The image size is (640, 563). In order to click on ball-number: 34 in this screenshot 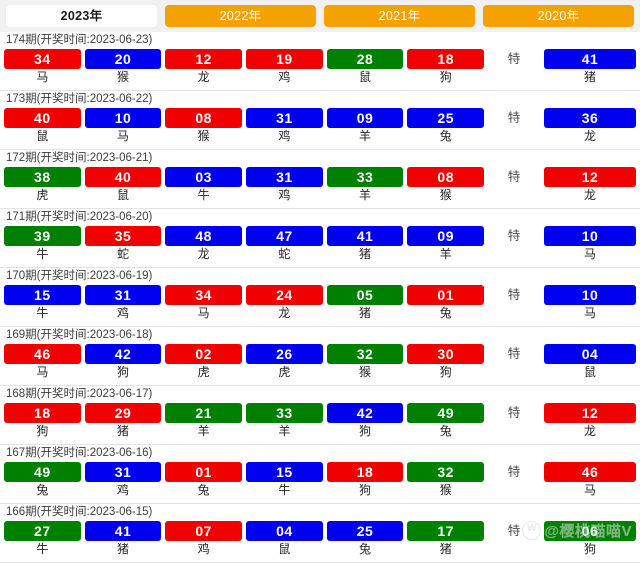, I will do `click(42, 59)`.